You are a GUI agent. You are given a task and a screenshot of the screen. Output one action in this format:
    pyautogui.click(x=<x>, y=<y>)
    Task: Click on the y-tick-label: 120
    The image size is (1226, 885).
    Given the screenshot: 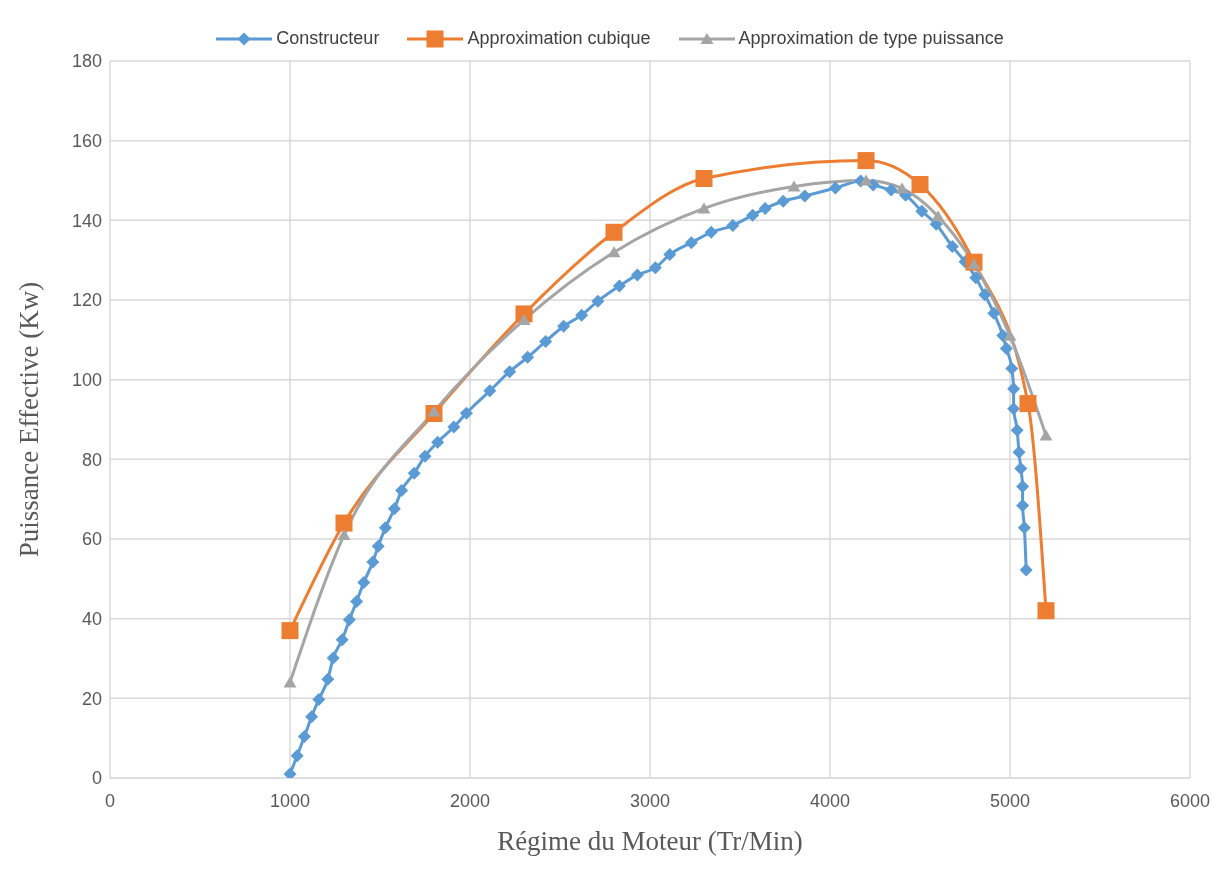 What is the action you would take?
    pyautogui.click(x=86, y=300)
    